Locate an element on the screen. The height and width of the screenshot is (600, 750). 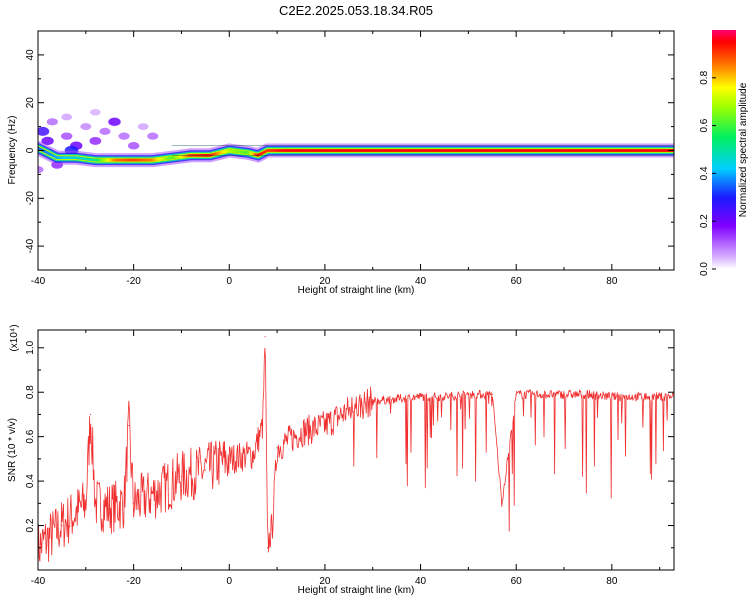
spectrogram-xlabel: Height of straight line (km) is located at coordinates (356, 290).